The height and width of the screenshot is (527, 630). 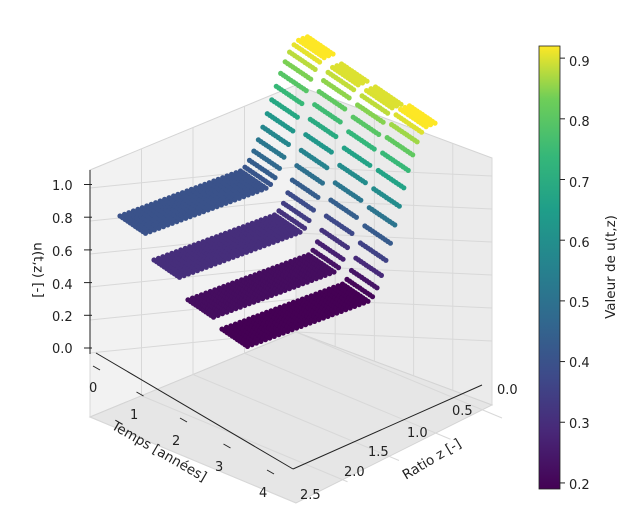 I want to click on z-tick-label: 0.8, so click(x=62, y=219).